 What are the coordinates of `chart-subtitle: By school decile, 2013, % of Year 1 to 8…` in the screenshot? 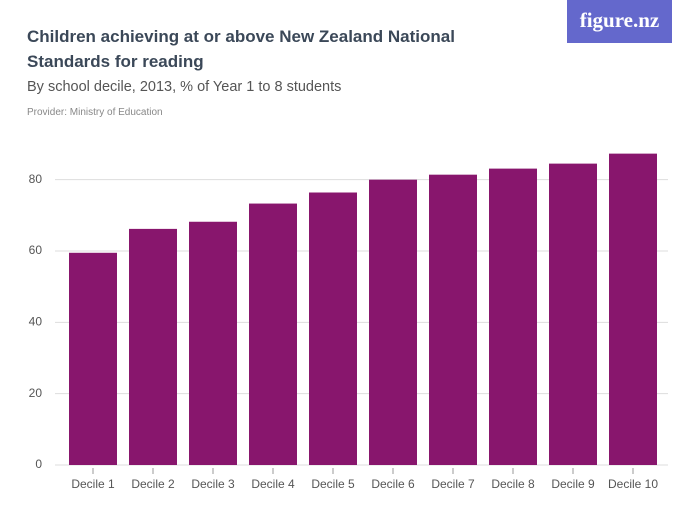 It's located at (184, 87).